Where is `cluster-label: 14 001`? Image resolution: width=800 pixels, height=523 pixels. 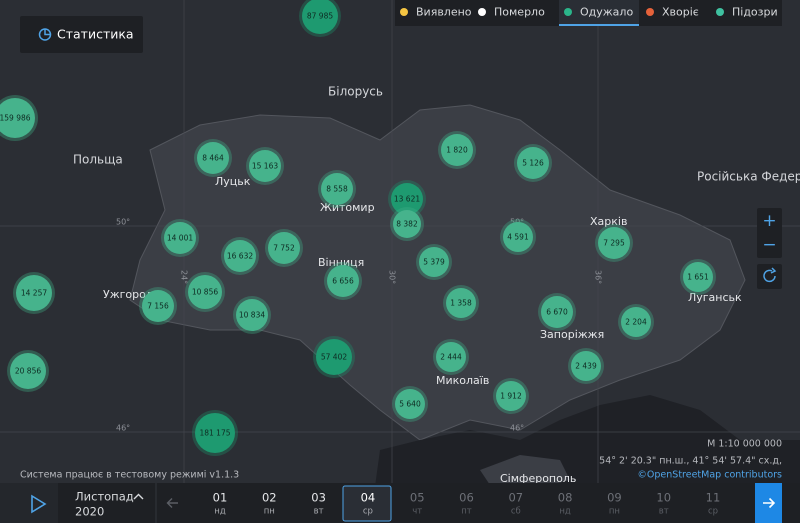 cluster-label: 14 001 is located at coordinates (180, 238).